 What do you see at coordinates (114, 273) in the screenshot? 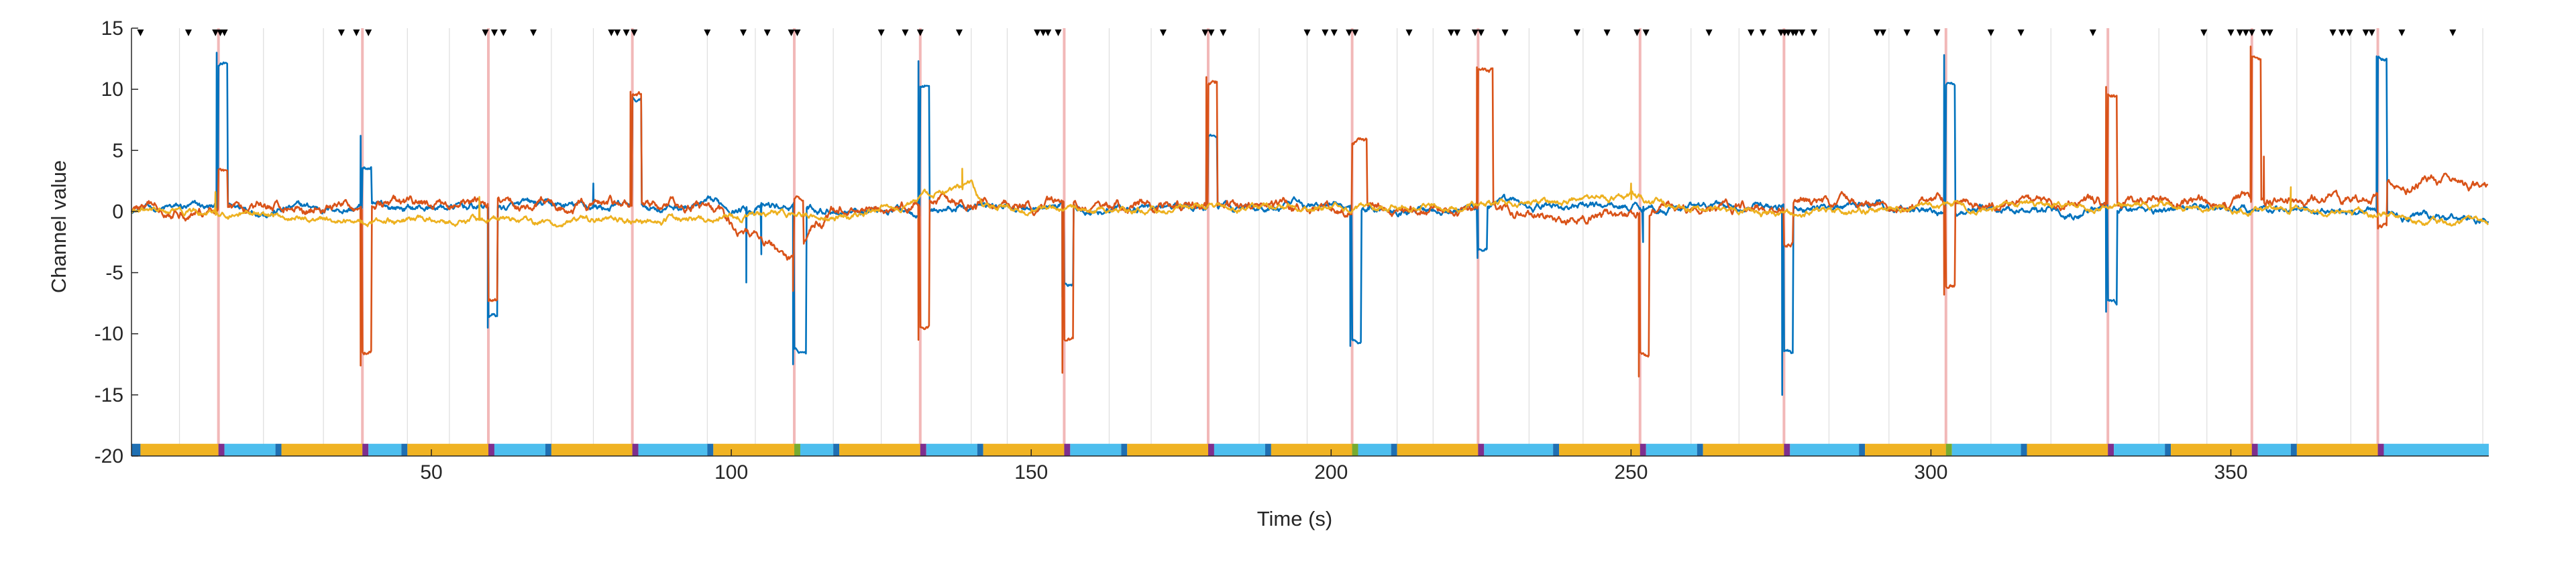
I see `y-tick-label: -5` at bounding box center [114, 273].